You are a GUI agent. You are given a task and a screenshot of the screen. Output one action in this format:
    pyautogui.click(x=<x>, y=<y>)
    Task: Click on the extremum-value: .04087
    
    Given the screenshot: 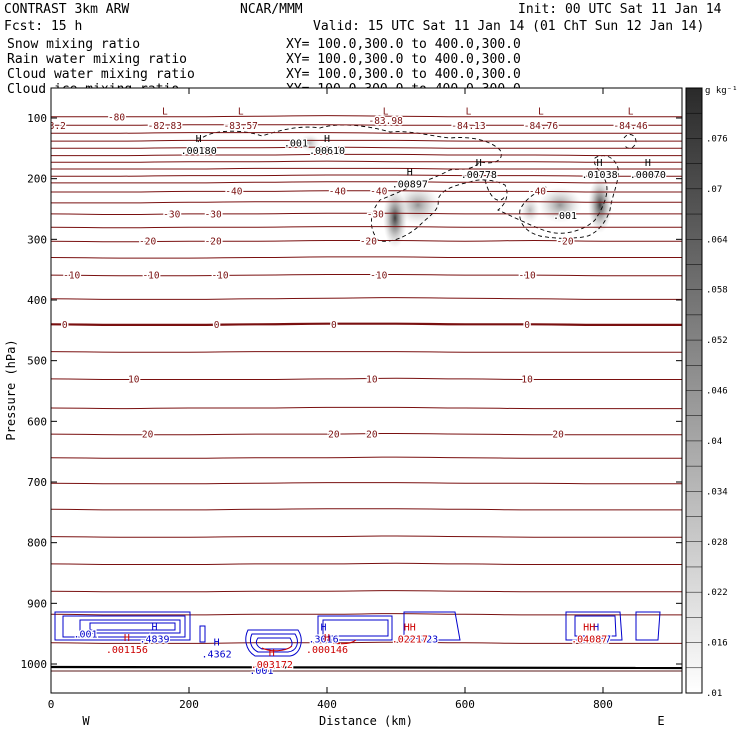 What is the action you would take?
    pyautogui.click(x=589, y=640)
    